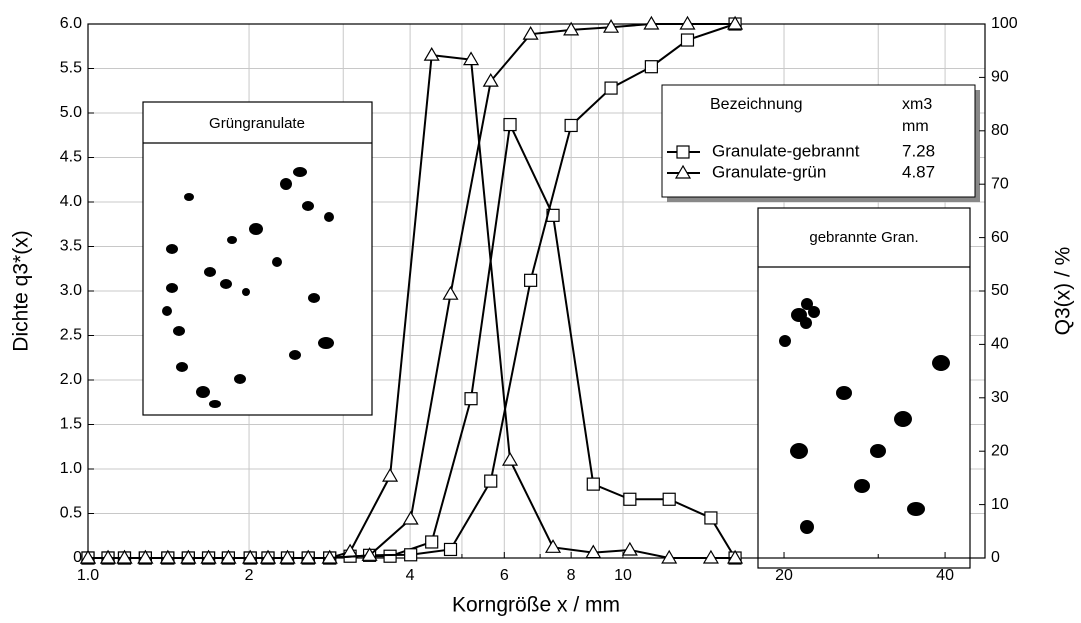  What do you see at coordinates (945, 575) in the screenshot?
I see `x-tick-label: 40` at bounding box center [945, 575].